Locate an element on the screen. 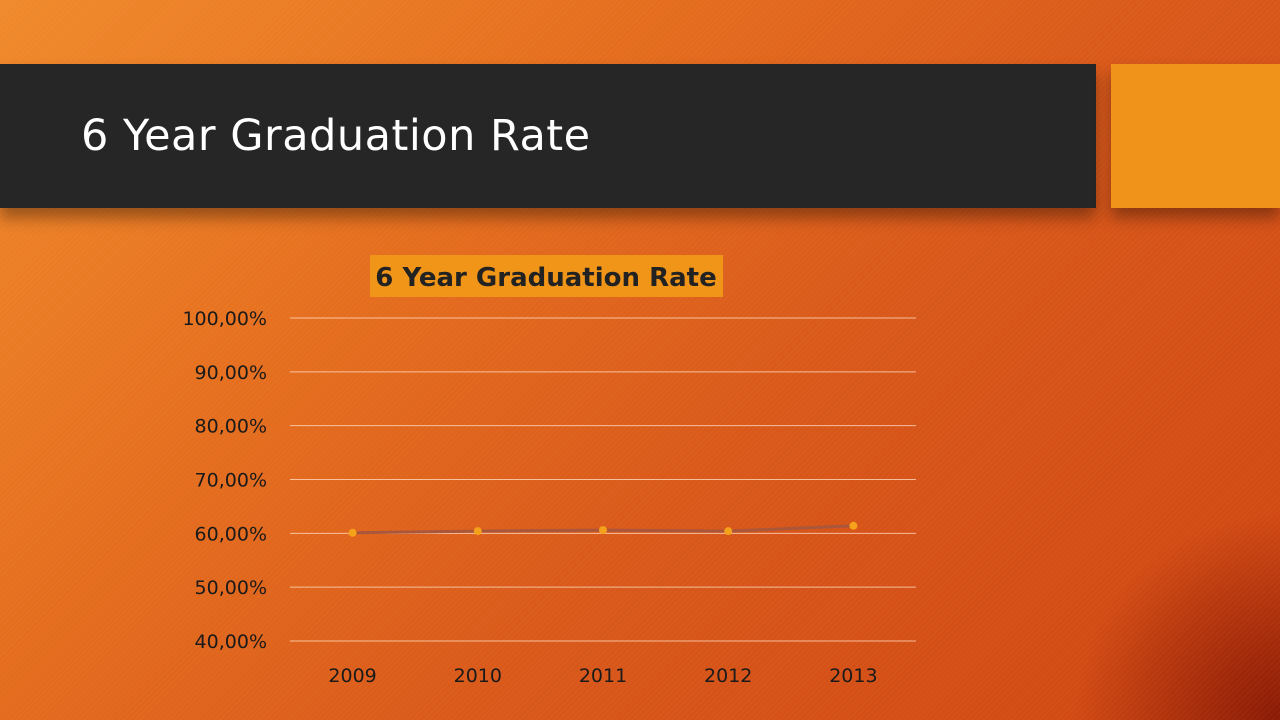 The image size is (1280, 720). y-tick-label: 80,00% is located at coordinates (231, 427).